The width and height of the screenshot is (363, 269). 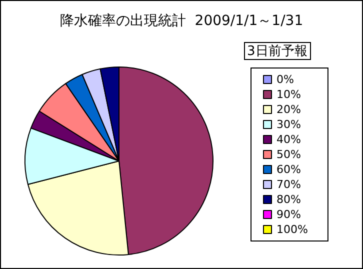 What do you see at coordinates (277, 51) in the screenshot?
I see `legend-title: 3日前予報` at bounding box center [277, 51].